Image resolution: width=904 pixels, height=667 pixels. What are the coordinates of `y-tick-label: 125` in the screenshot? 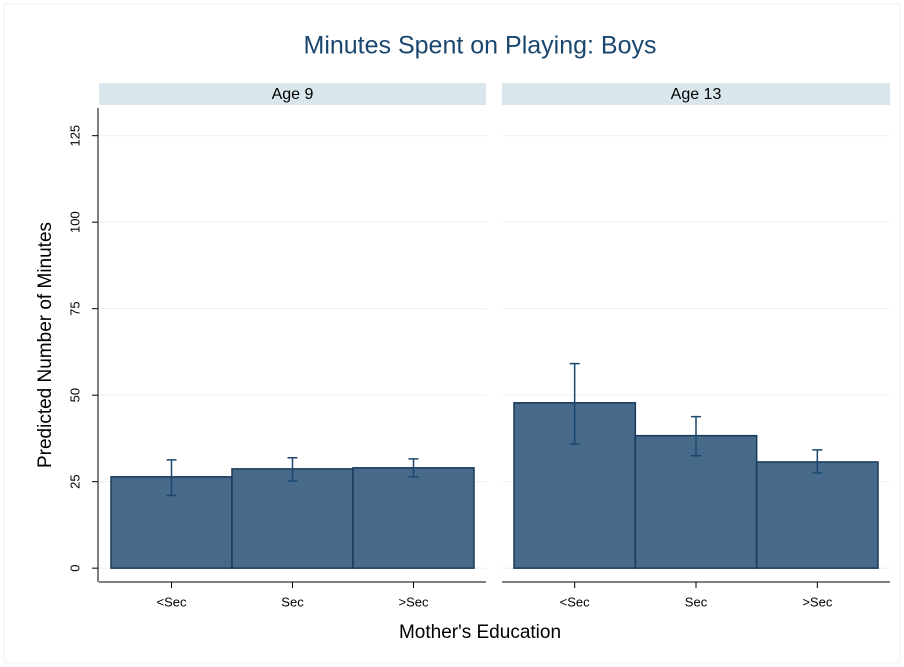 It's located at (74, 136).